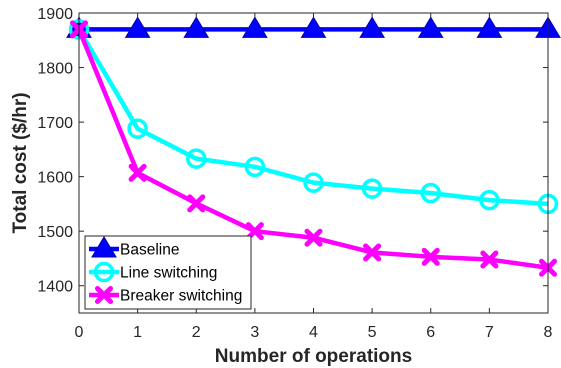 The width and height of the screenshot is (561, 368). Describe the element at coordinates (55, 69) in the screenshot. I see `y-tick-label: 1800` at that location.